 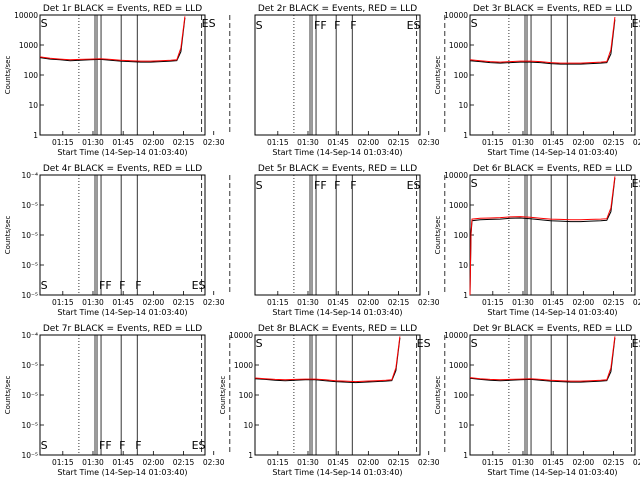 I want to click on panel-title: Det 8r BLACK = Events, RED = LLD, so click(x=337, y=329).